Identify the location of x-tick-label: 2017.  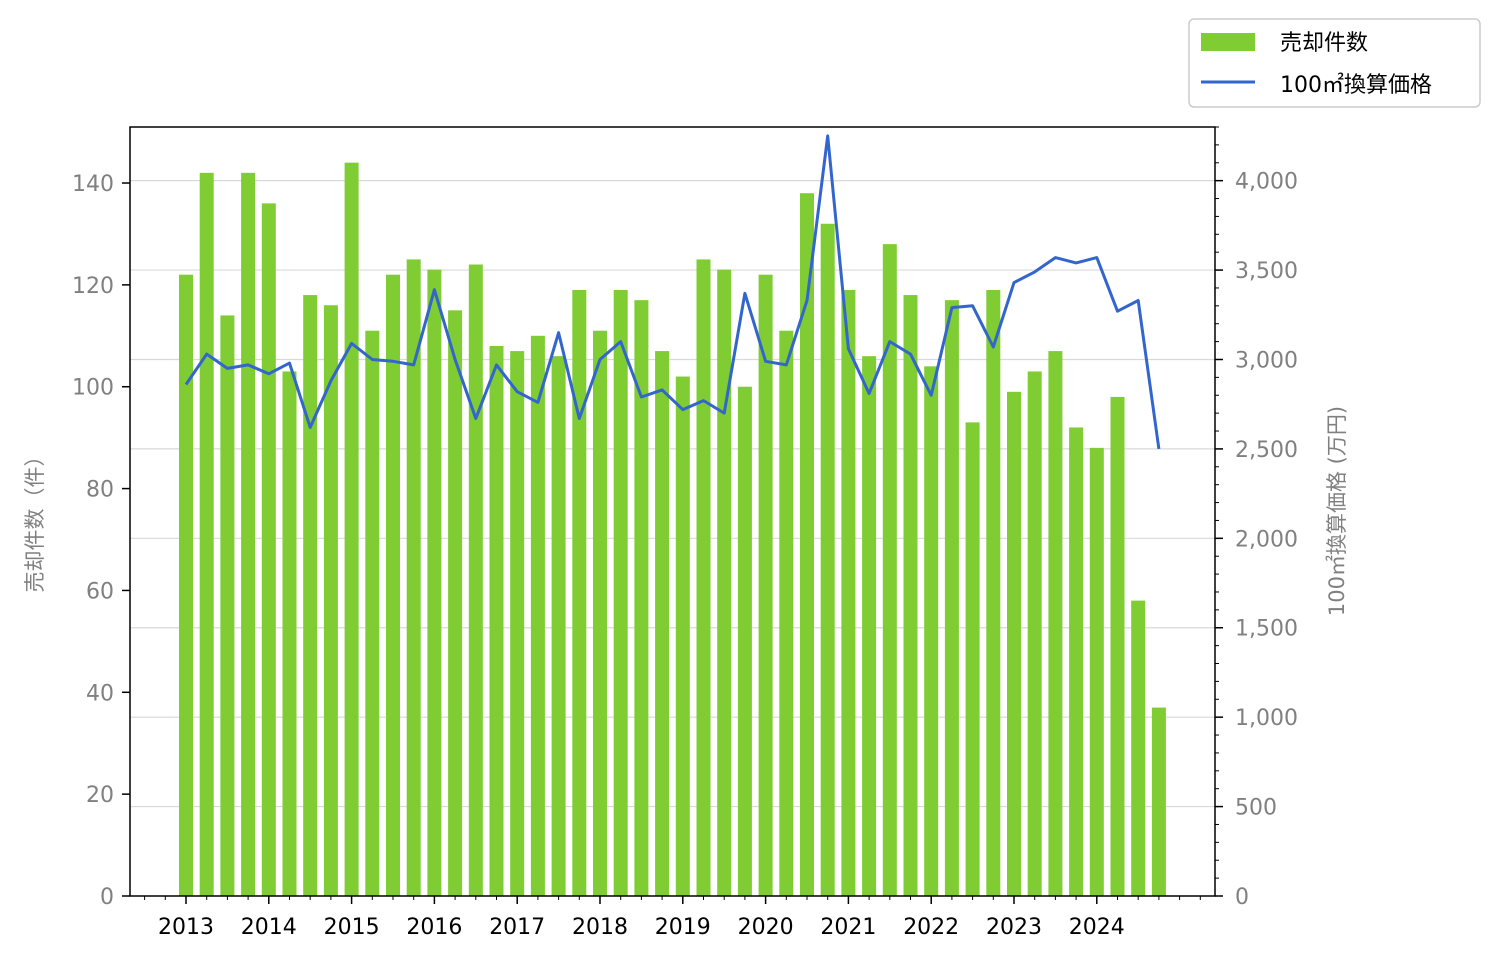
(517, 927).